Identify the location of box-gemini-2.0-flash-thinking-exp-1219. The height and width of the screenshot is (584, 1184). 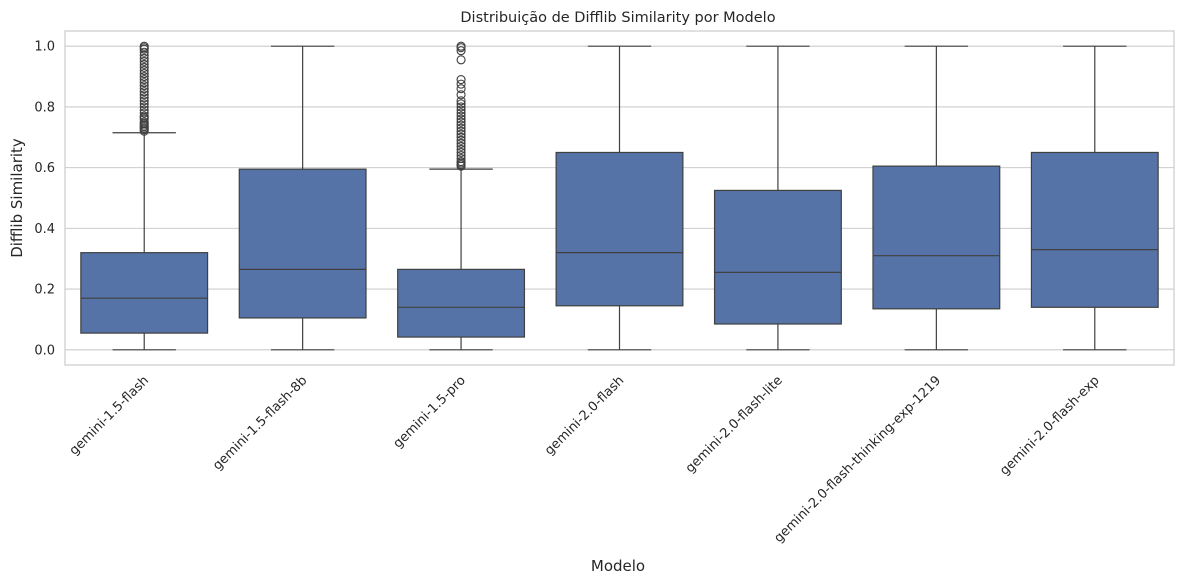
(936, 198).